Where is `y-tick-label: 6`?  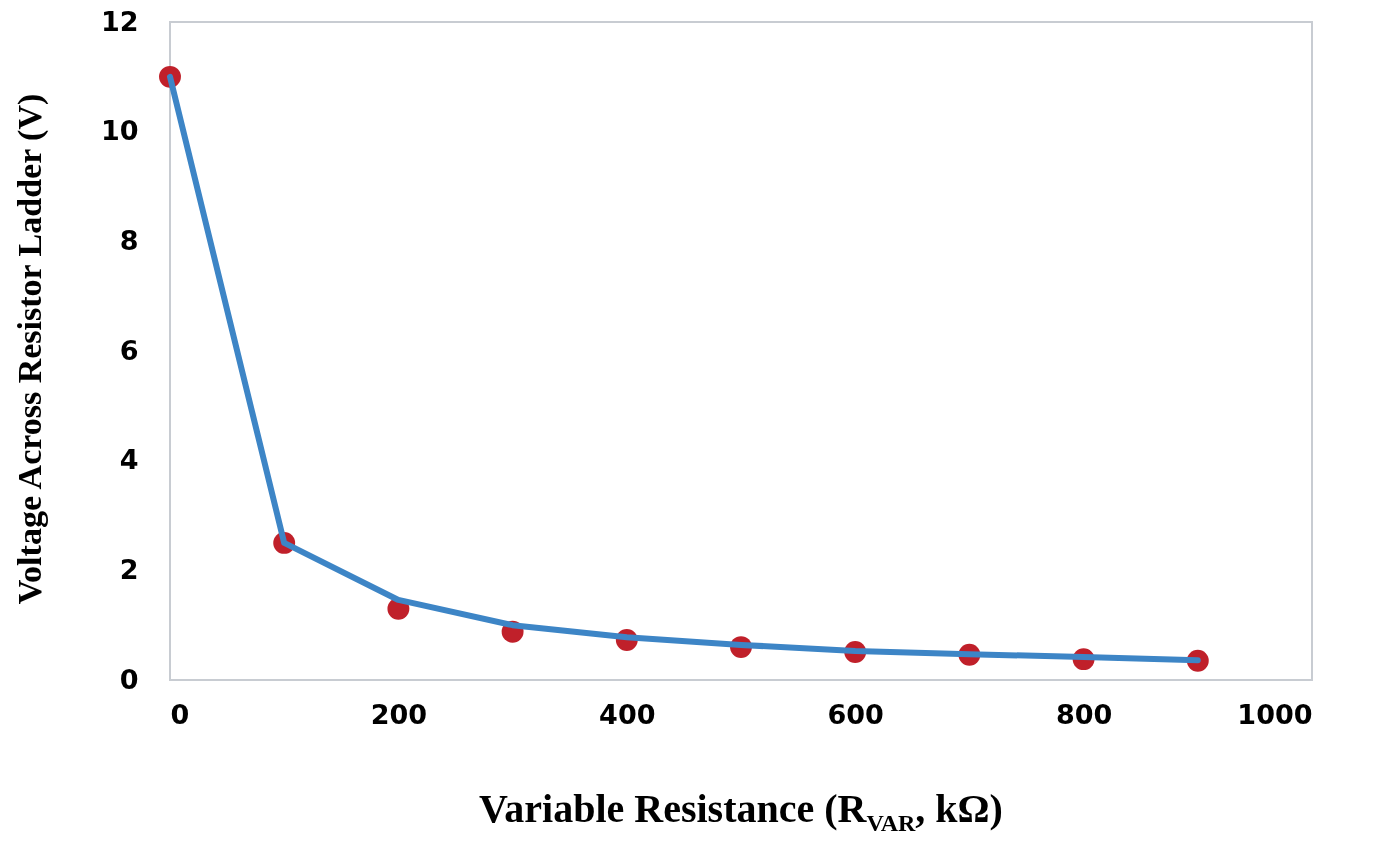
y-tick-label: 6 is located at coordinates (129, 350).